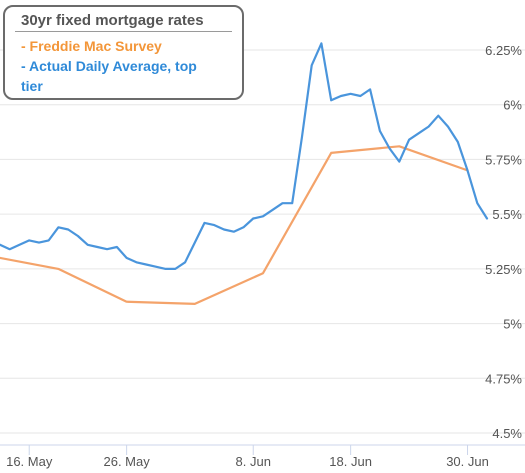 This screenshot has height=473, width=525. What do you see at coordinates (109, 76) in the screenshot?
I see `legend-label-daily-average: - Actual Daily Average, top tier` at bounding box center [109, 76].